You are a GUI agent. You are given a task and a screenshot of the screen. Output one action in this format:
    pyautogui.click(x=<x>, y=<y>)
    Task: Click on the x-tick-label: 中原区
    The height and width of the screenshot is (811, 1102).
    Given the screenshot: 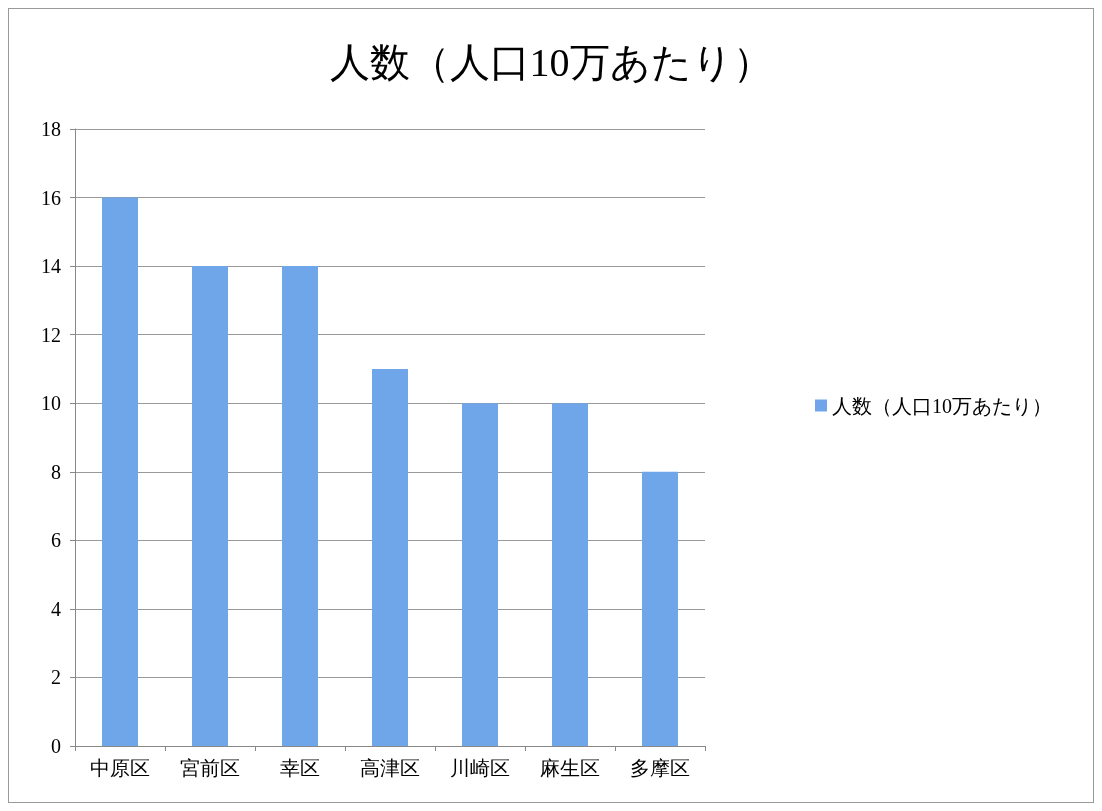 What is the action you would take?
    pyautogui.click(x=120, y=768)
    